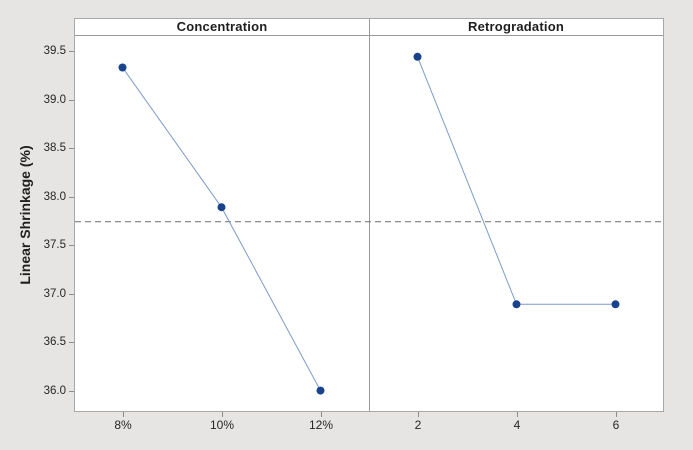 The height and width of the screenshot is (450, 693). What do you see at coordinates (54, 245) in the screenshot?
I see `y-tick-label: 37.5` at bounding box center [54, 245].